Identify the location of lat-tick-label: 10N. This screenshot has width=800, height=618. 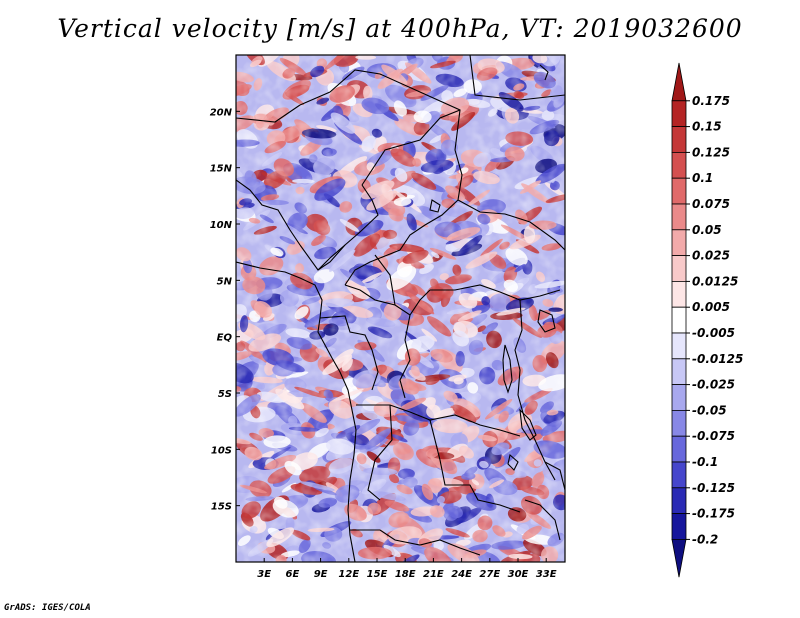
(221, 225).